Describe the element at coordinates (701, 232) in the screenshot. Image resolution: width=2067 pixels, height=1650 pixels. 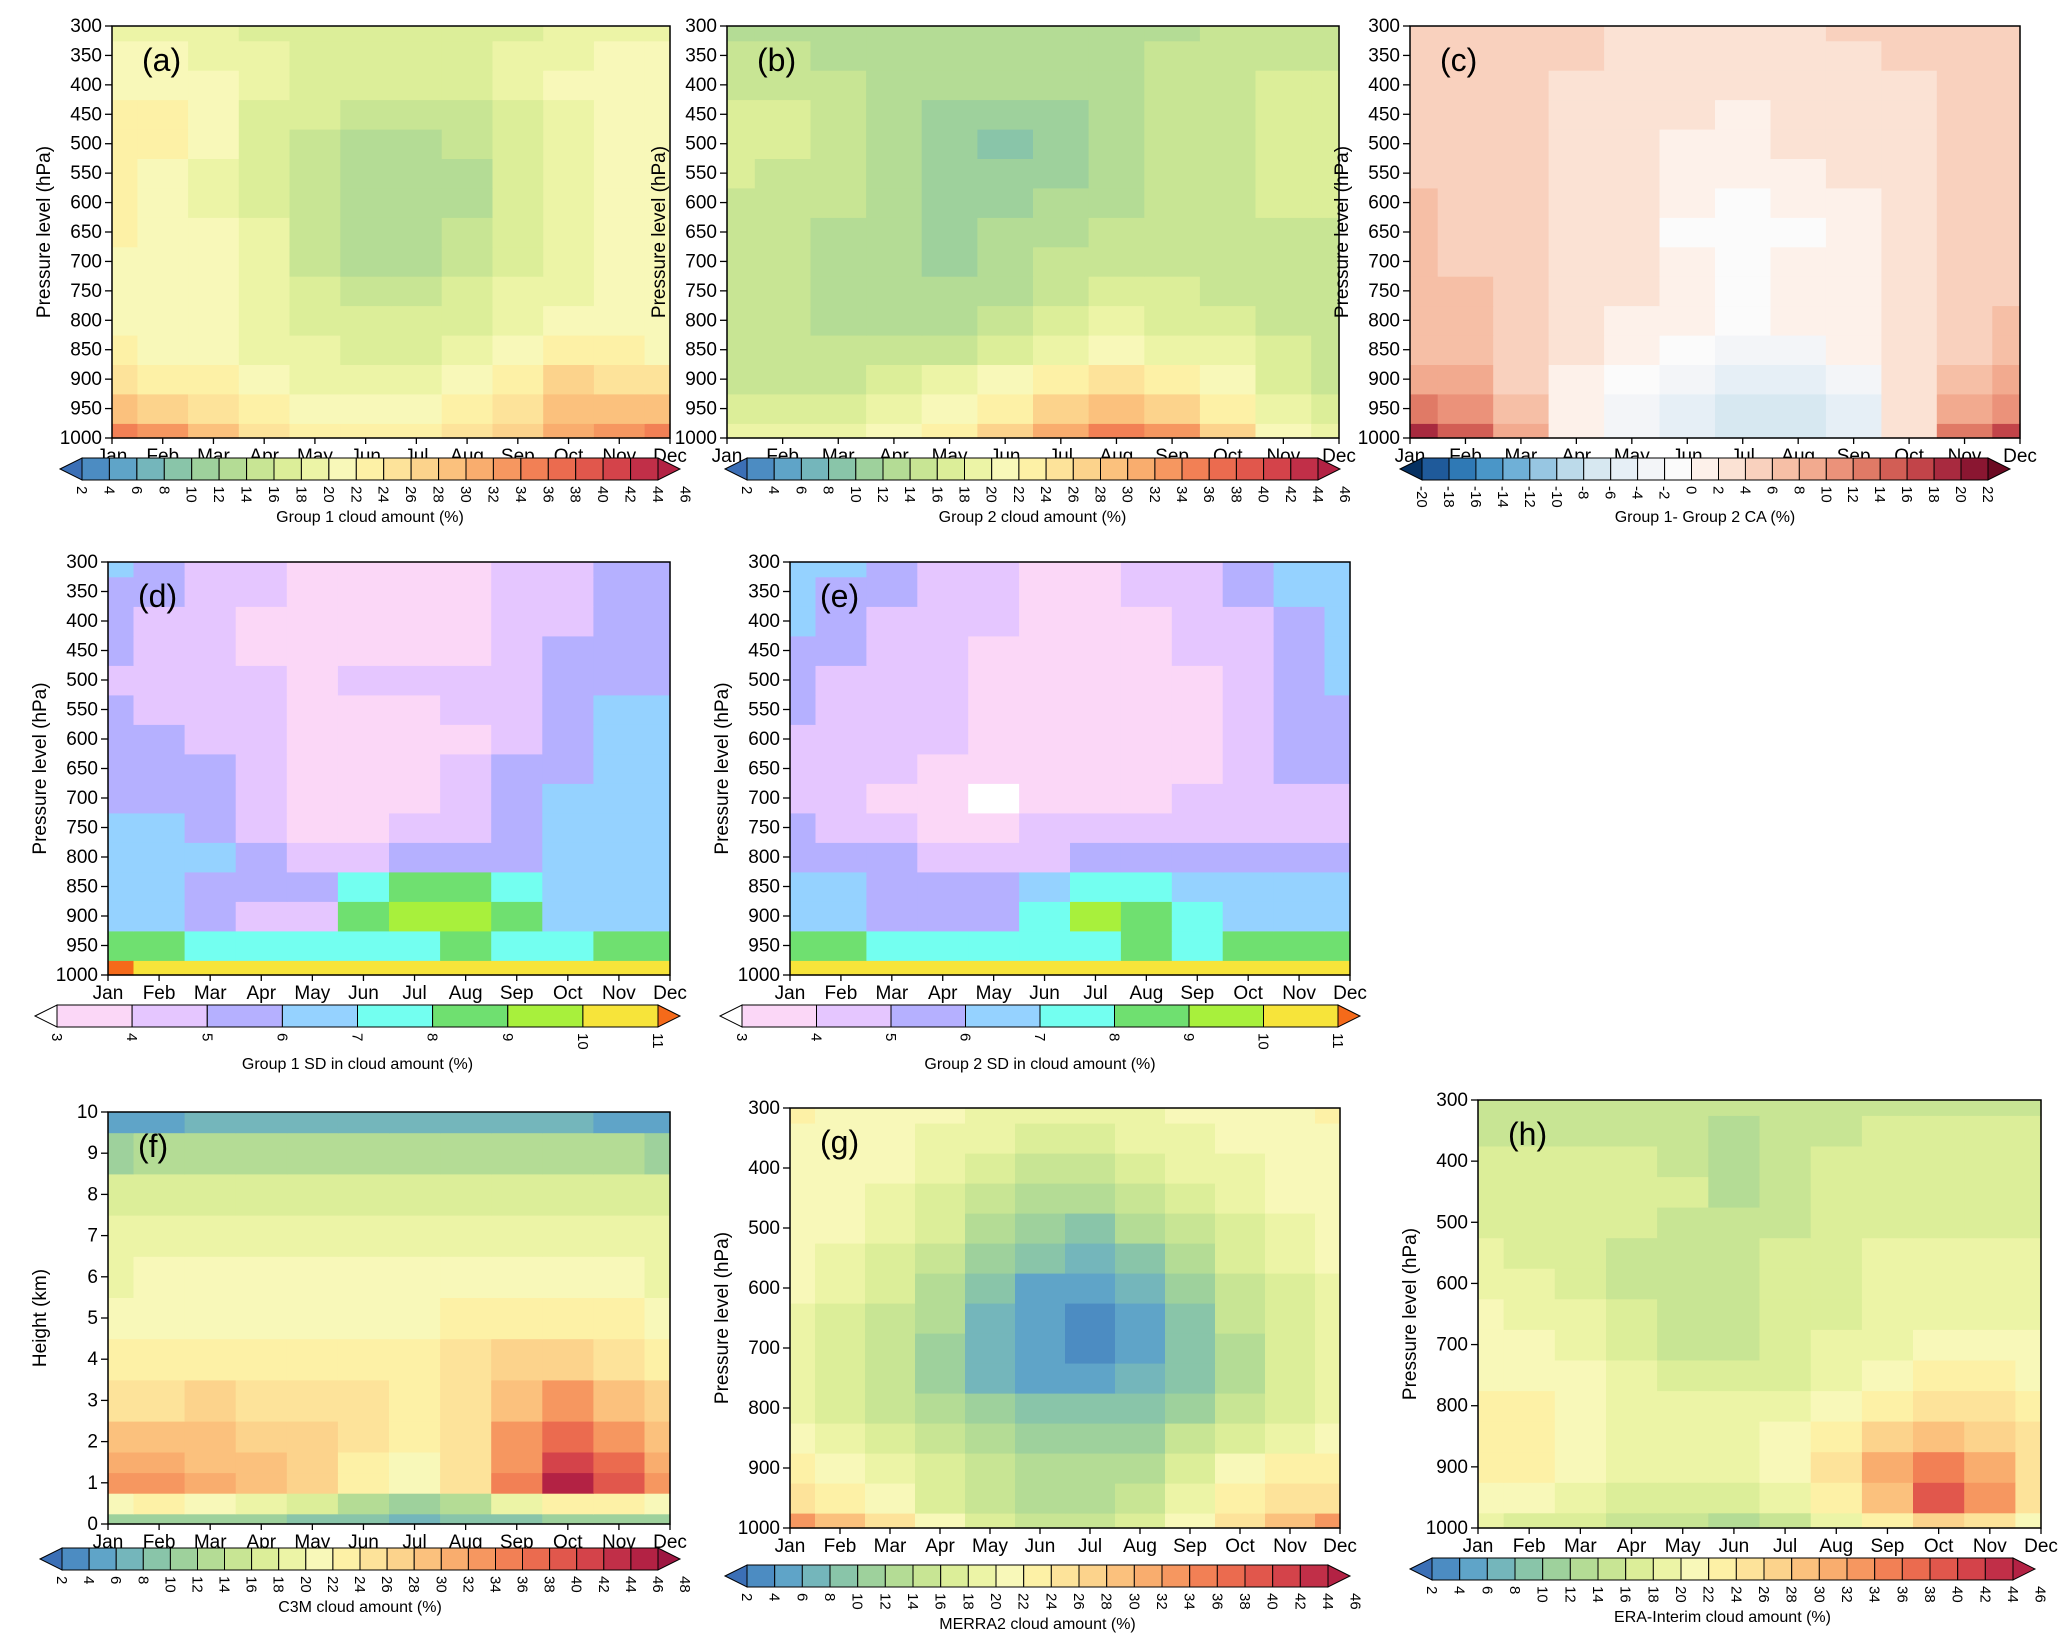
I see `ytick-label-b-7: 650` at that location.